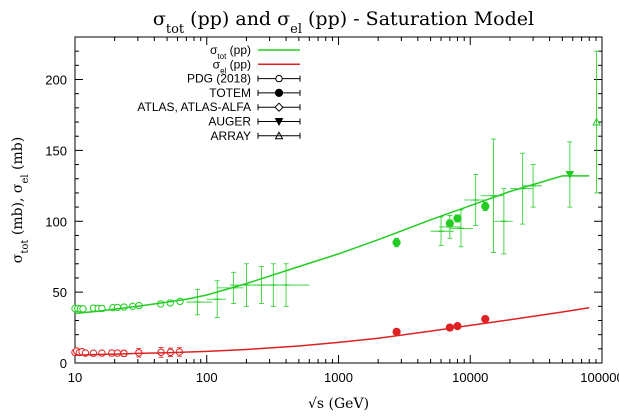 The width and height of the screenshot is (619, 416). I want to click on legend-label: ARRAY, so click(231, 136).